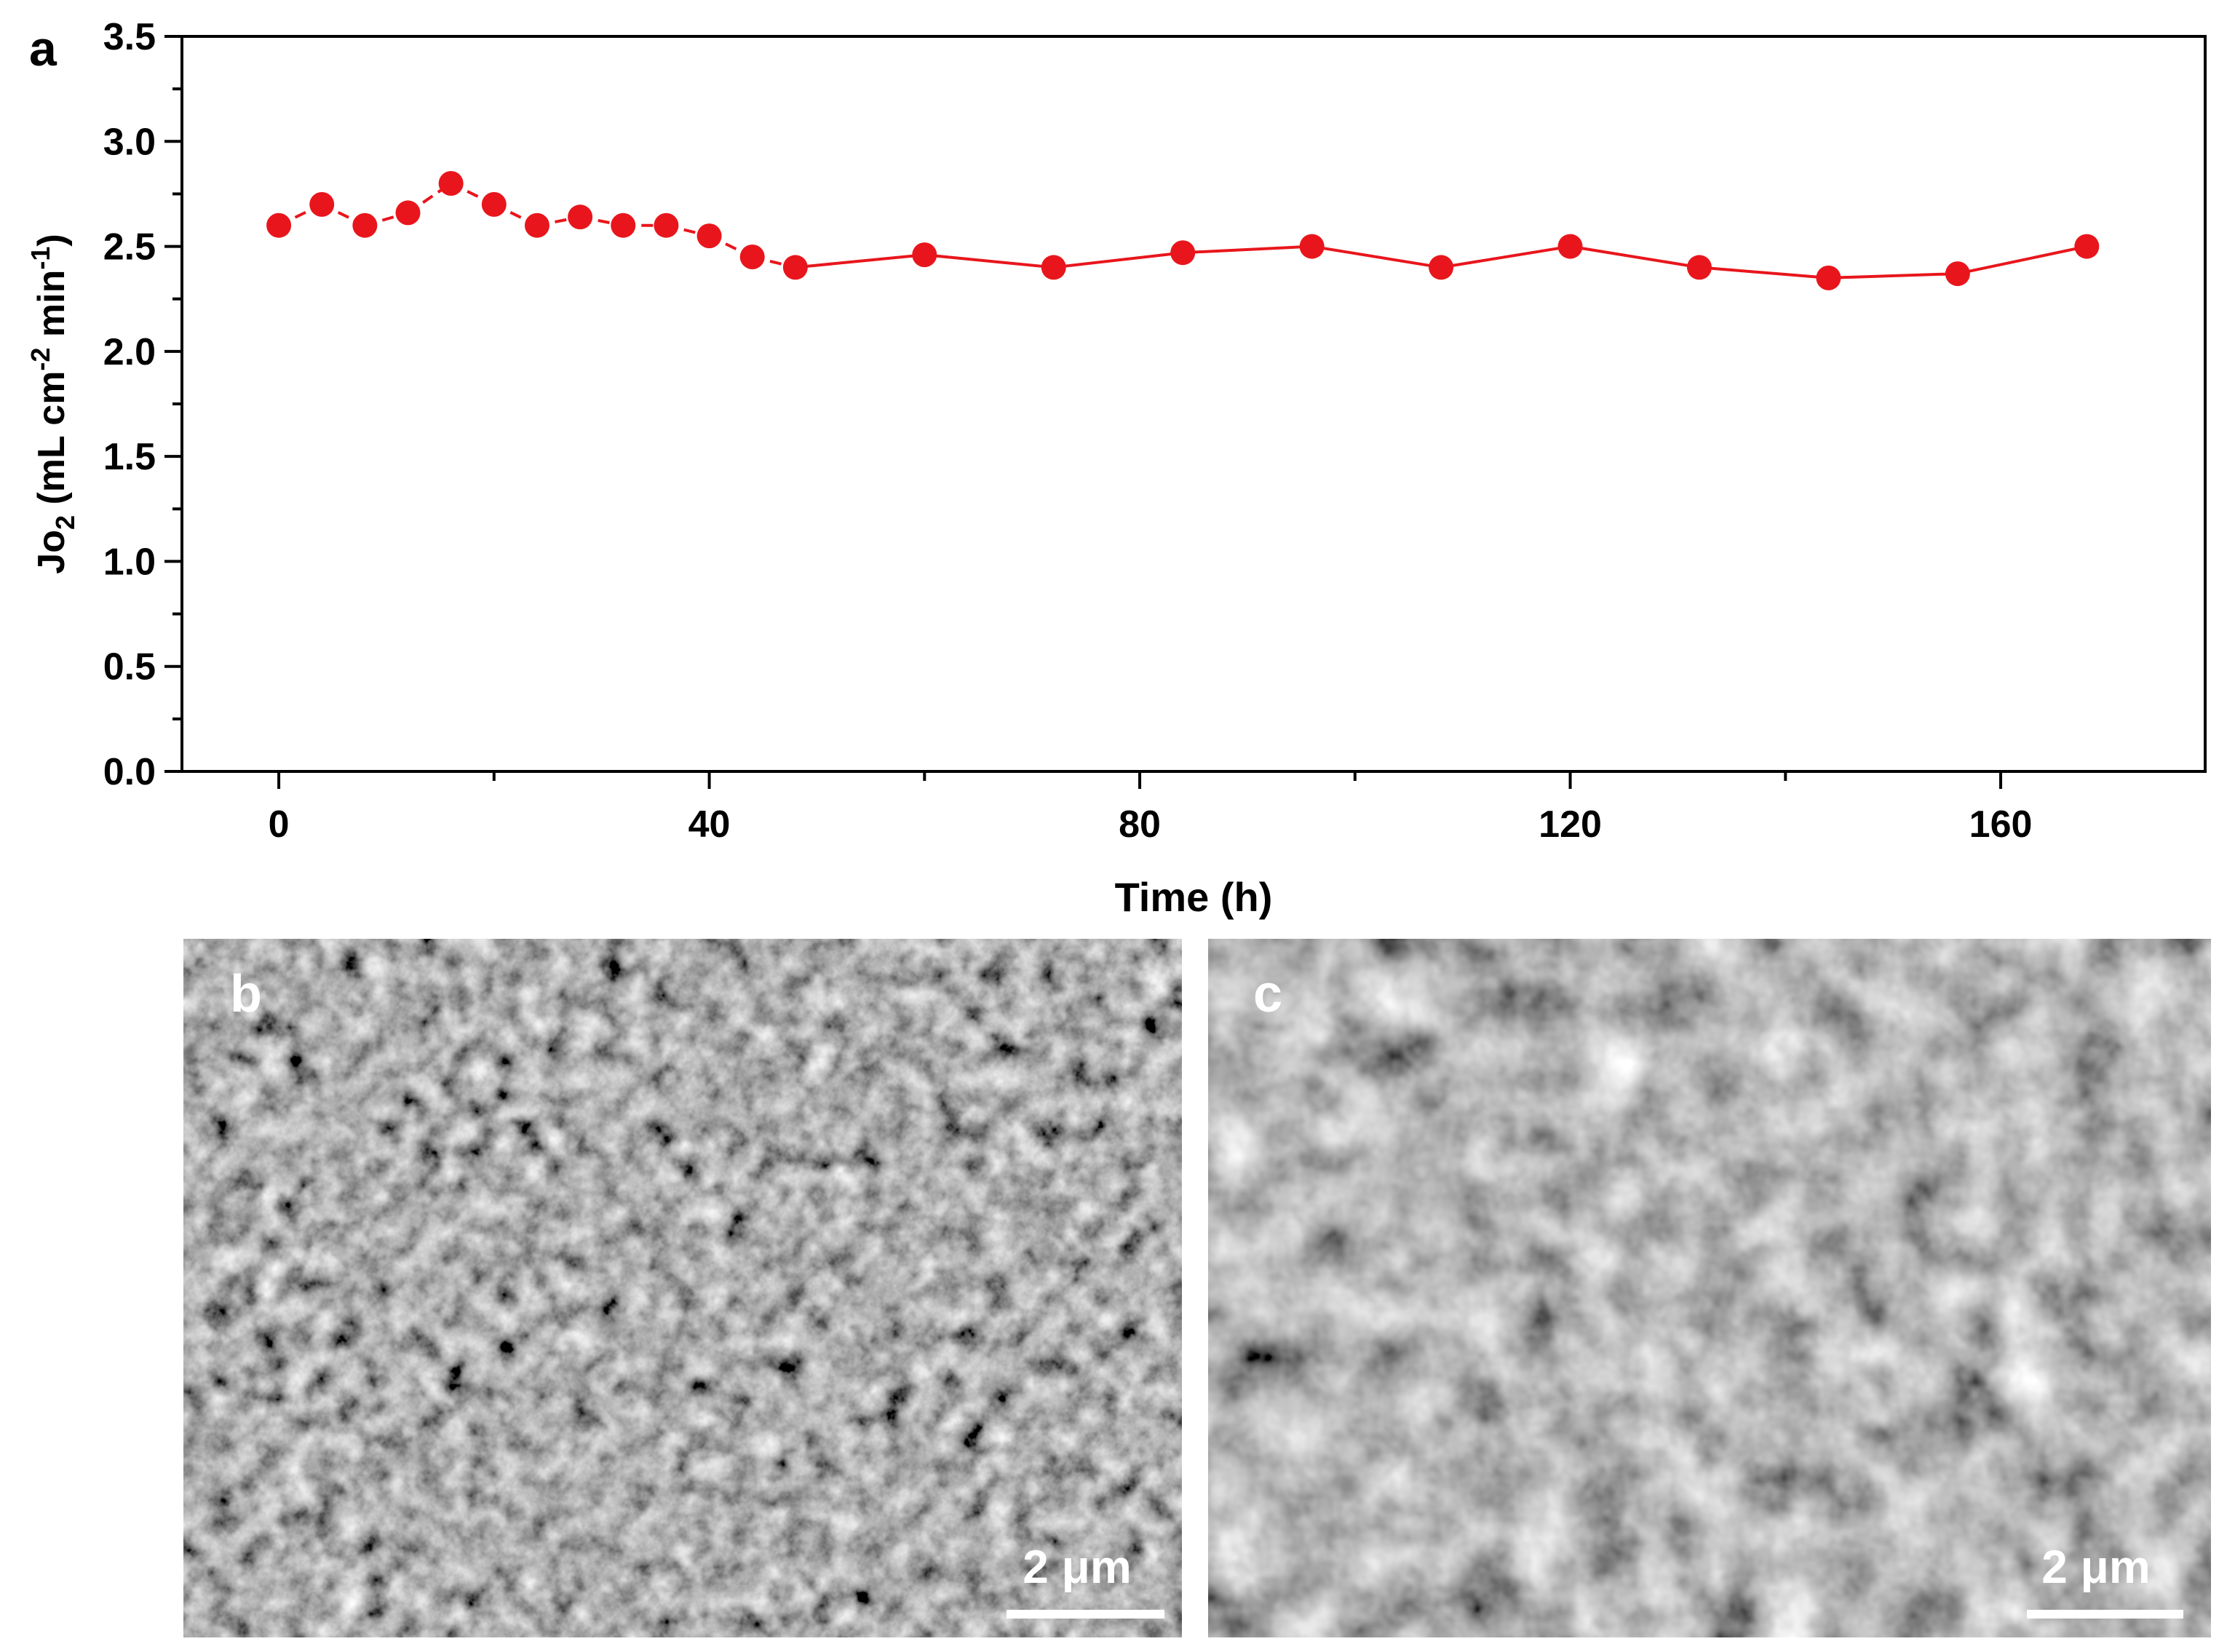 The width and height of the screenshot is (2227, 1652). I want to click on x-tick-label-120: 120, so click(1570, 824).